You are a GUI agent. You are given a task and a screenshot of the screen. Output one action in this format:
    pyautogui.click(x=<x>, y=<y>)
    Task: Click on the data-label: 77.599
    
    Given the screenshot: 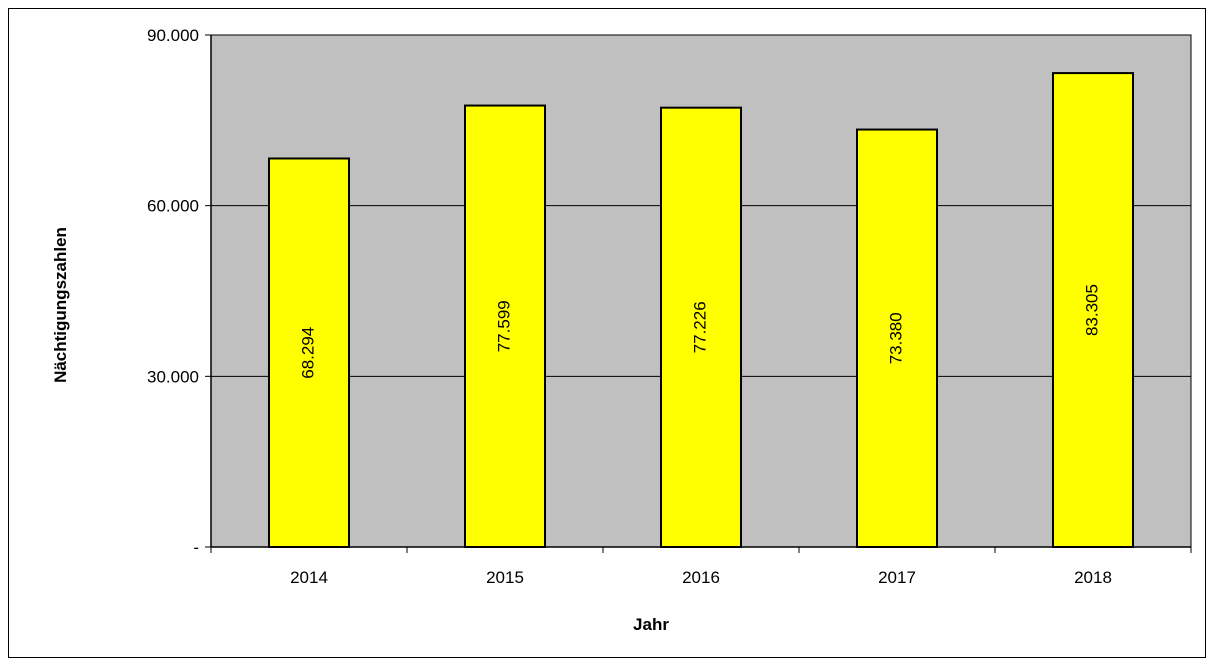 What is the action you would take?
    pyautogui.click(x=503, y=326)
    